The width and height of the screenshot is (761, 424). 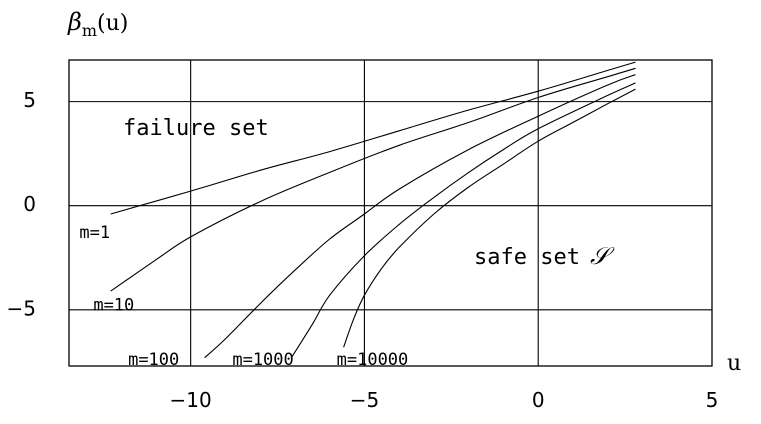 What do you see at coordinates (527, 257) in the screenshot?
I see `safe-set-text: safe set` at bounding box center [527, 257].